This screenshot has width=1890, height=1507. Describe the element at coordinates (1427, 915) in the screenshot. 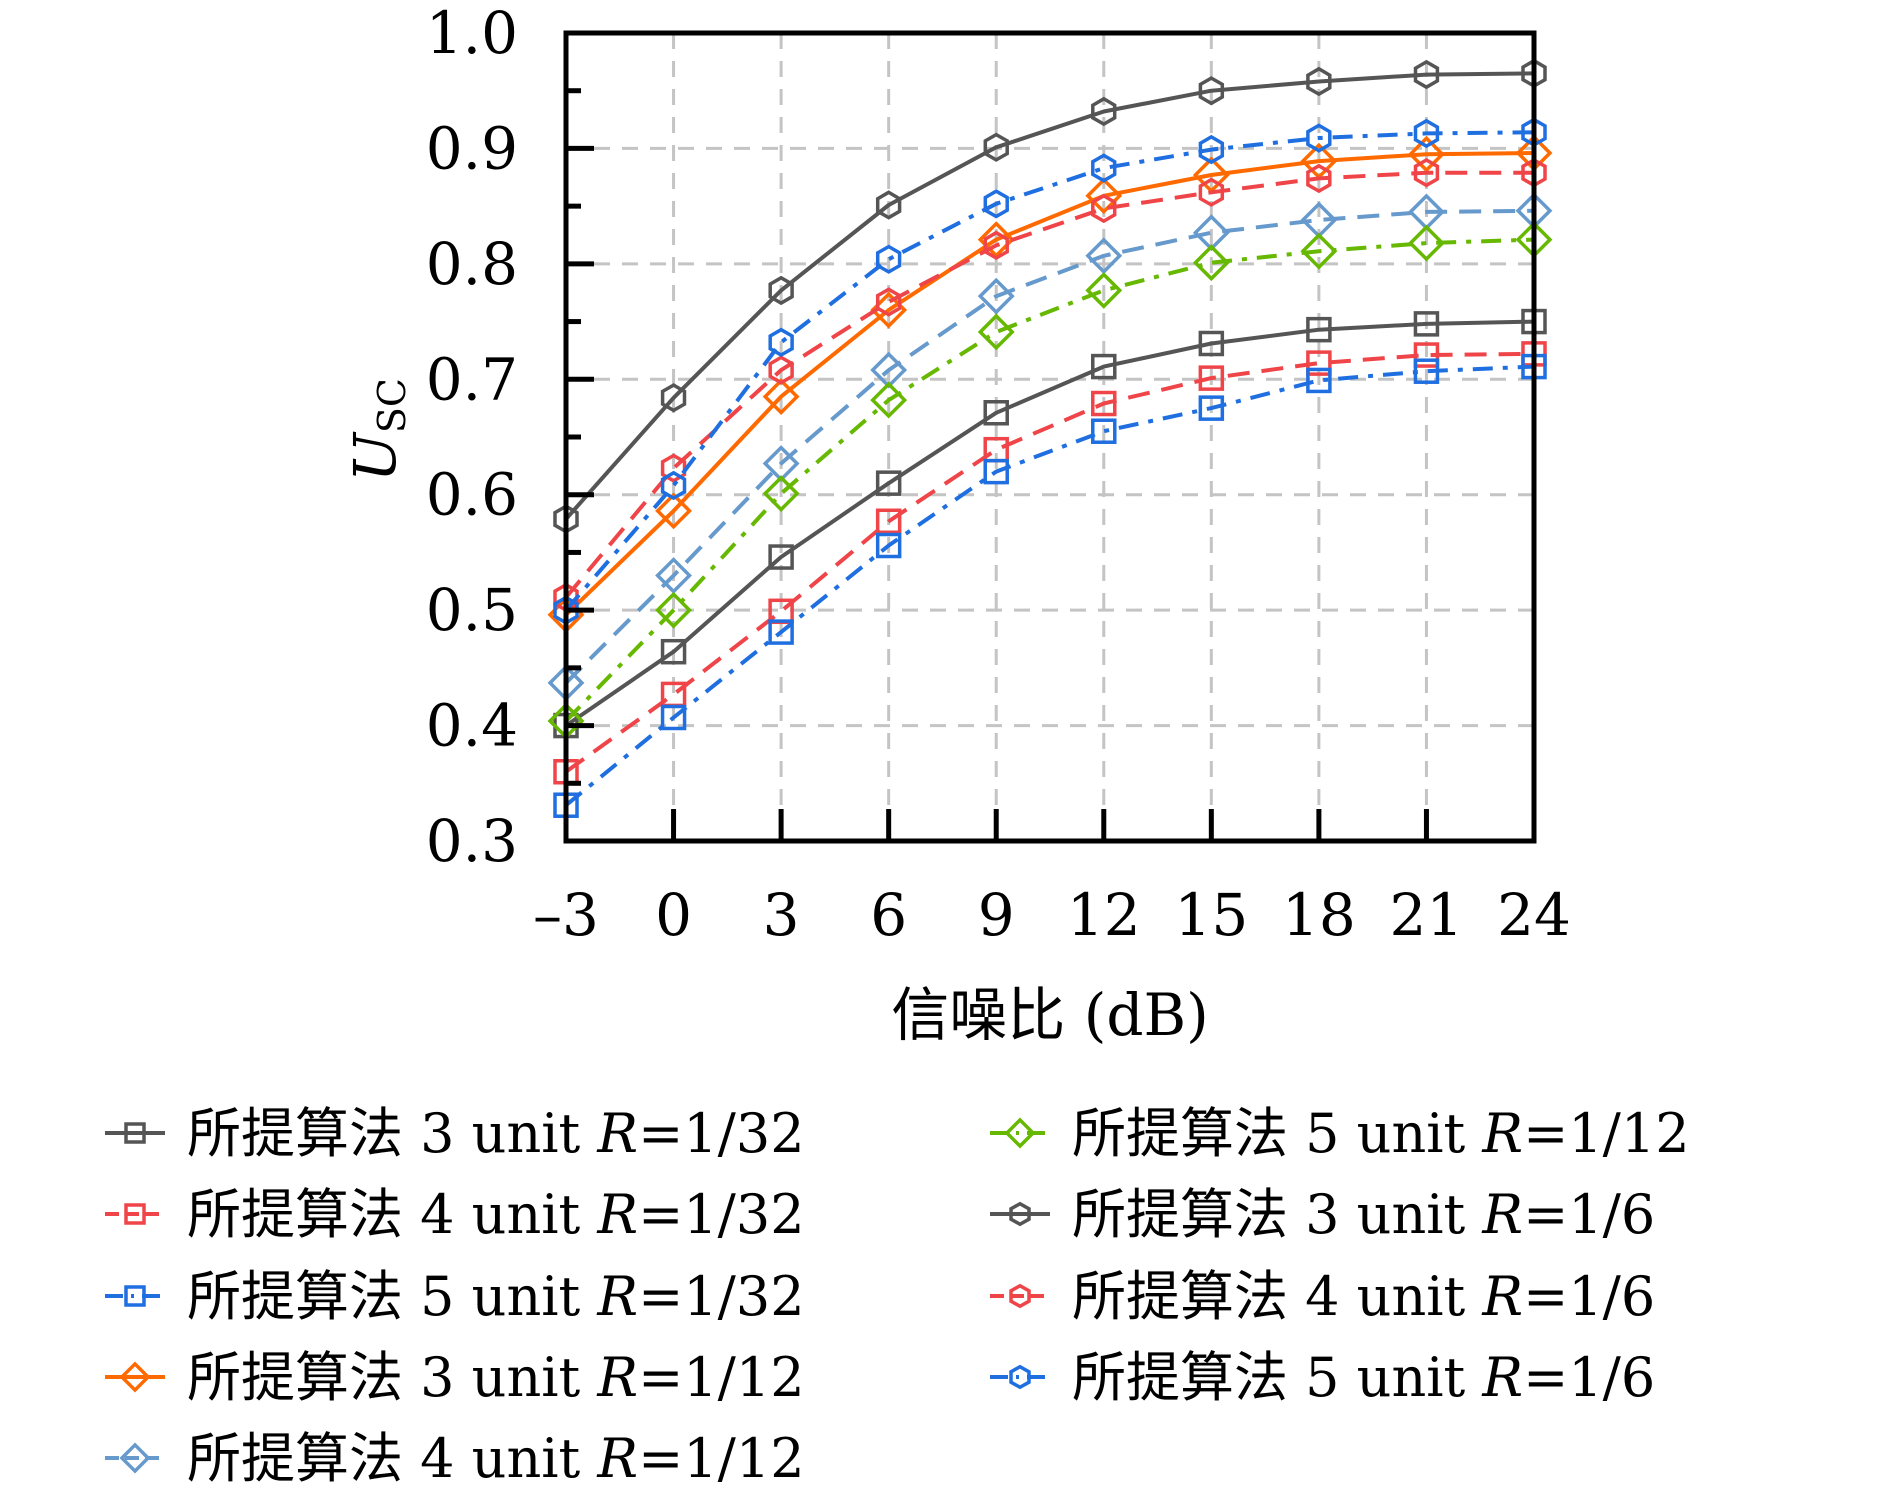

I see `x-tick-label: 21` at that location.